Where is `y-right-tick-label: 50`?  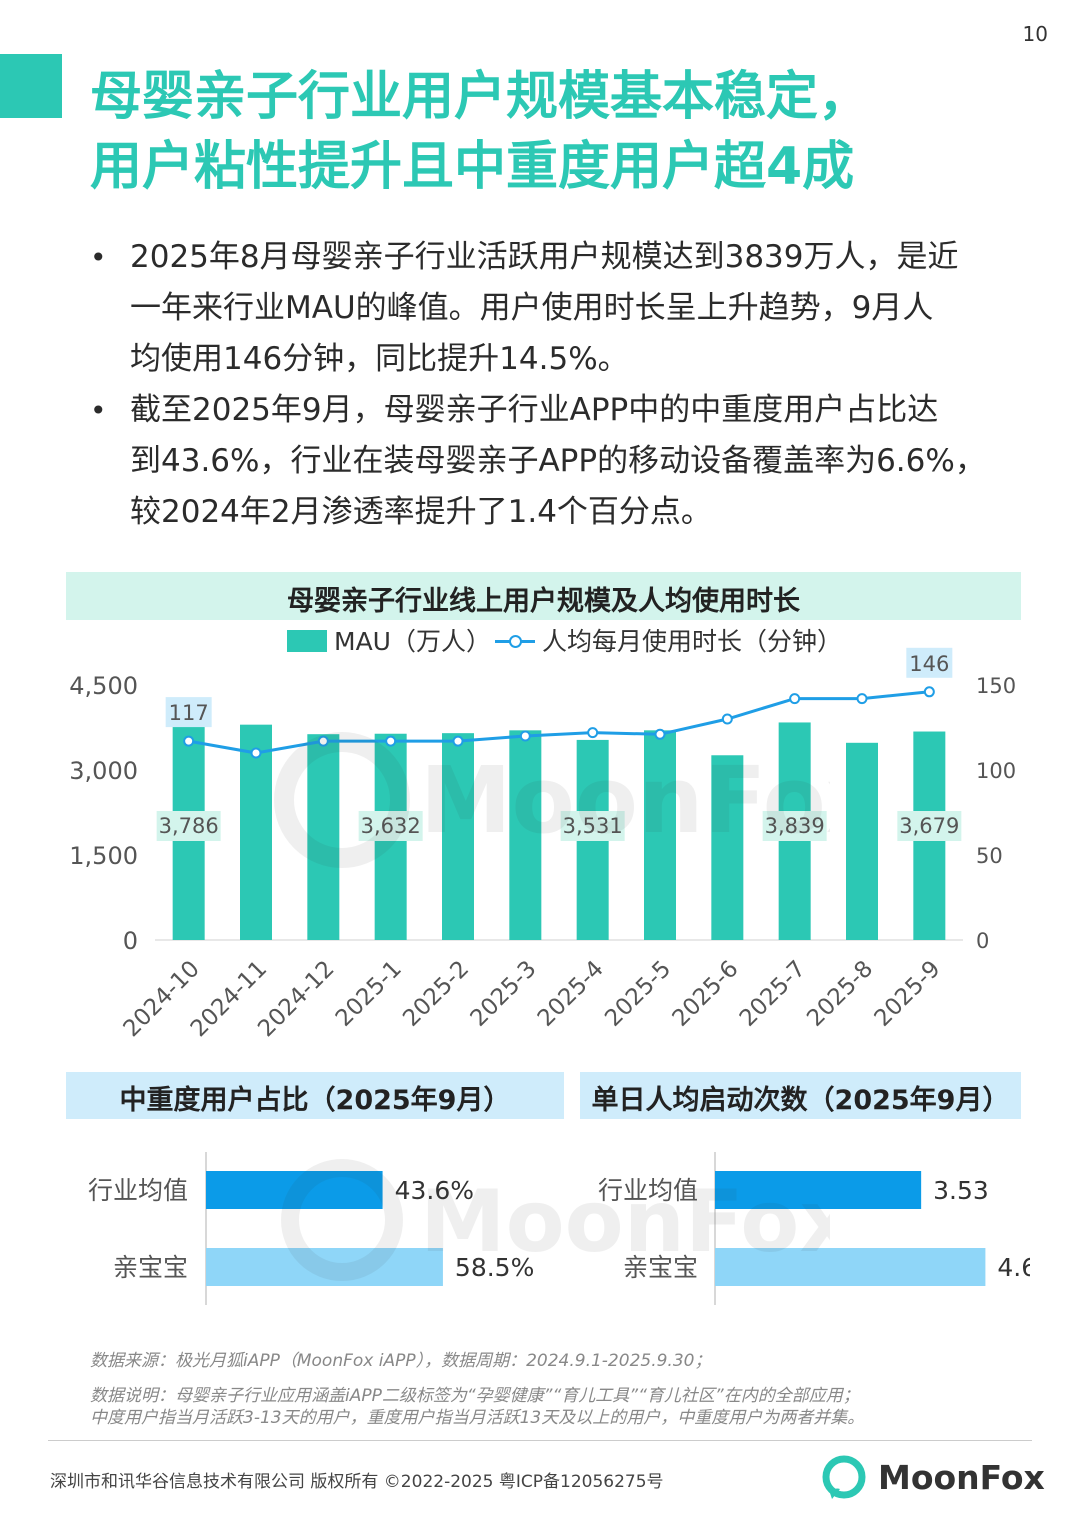
y-right-tick-label: 50 is located at coordinates (989, 856).